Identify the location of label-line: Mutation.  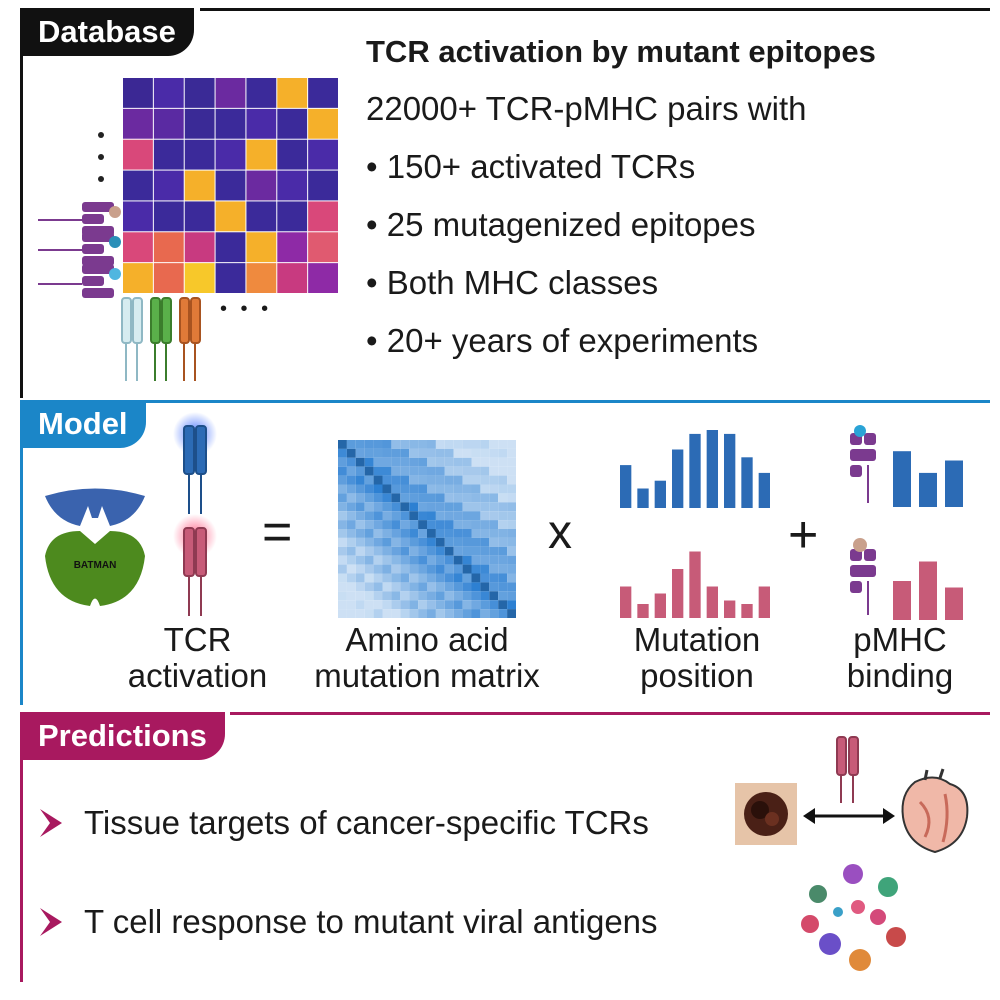
(697, 639).